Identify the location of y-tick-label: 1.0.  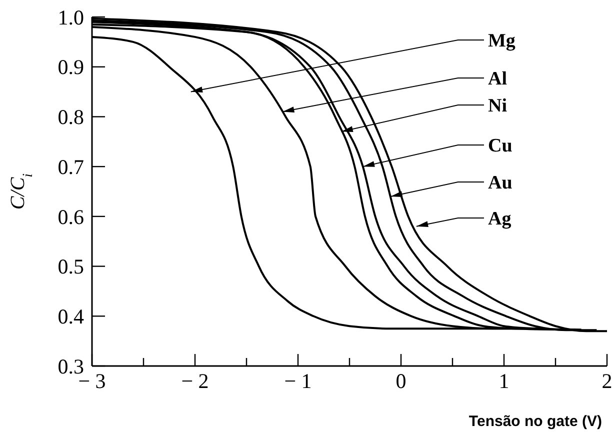
(71, 17).